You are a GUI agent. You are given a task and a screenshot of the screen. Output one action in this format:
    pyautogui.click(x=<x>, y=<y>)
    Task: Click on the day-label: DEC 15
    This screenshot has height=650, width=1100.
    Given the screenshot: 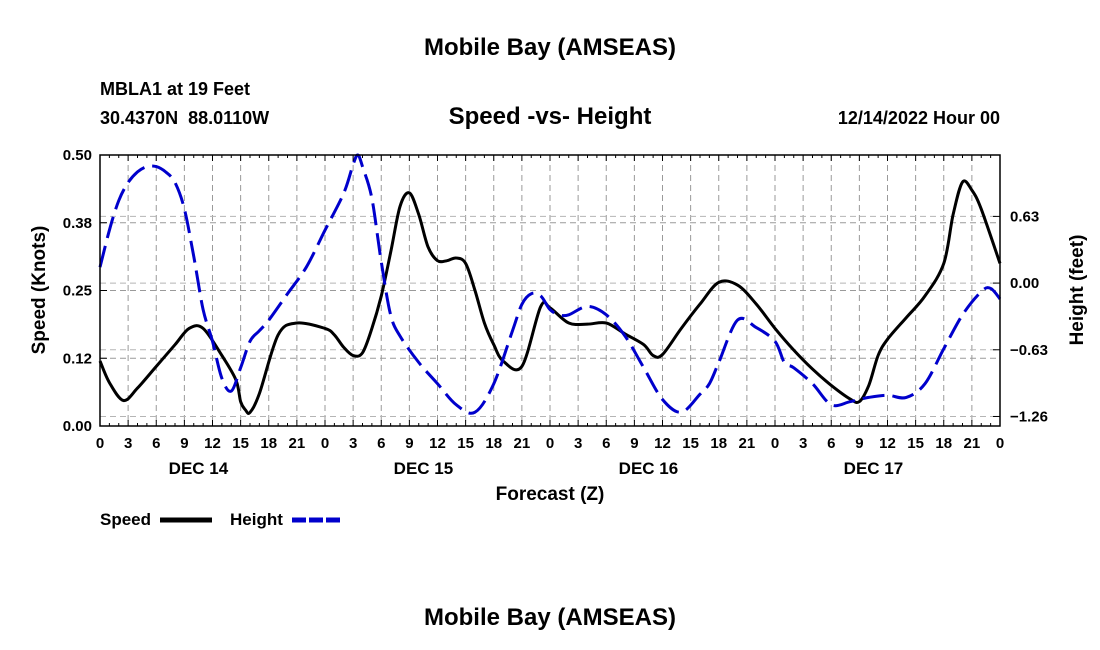 What is the action you would take?
    pyautogui.click(x=424, y=468)
    